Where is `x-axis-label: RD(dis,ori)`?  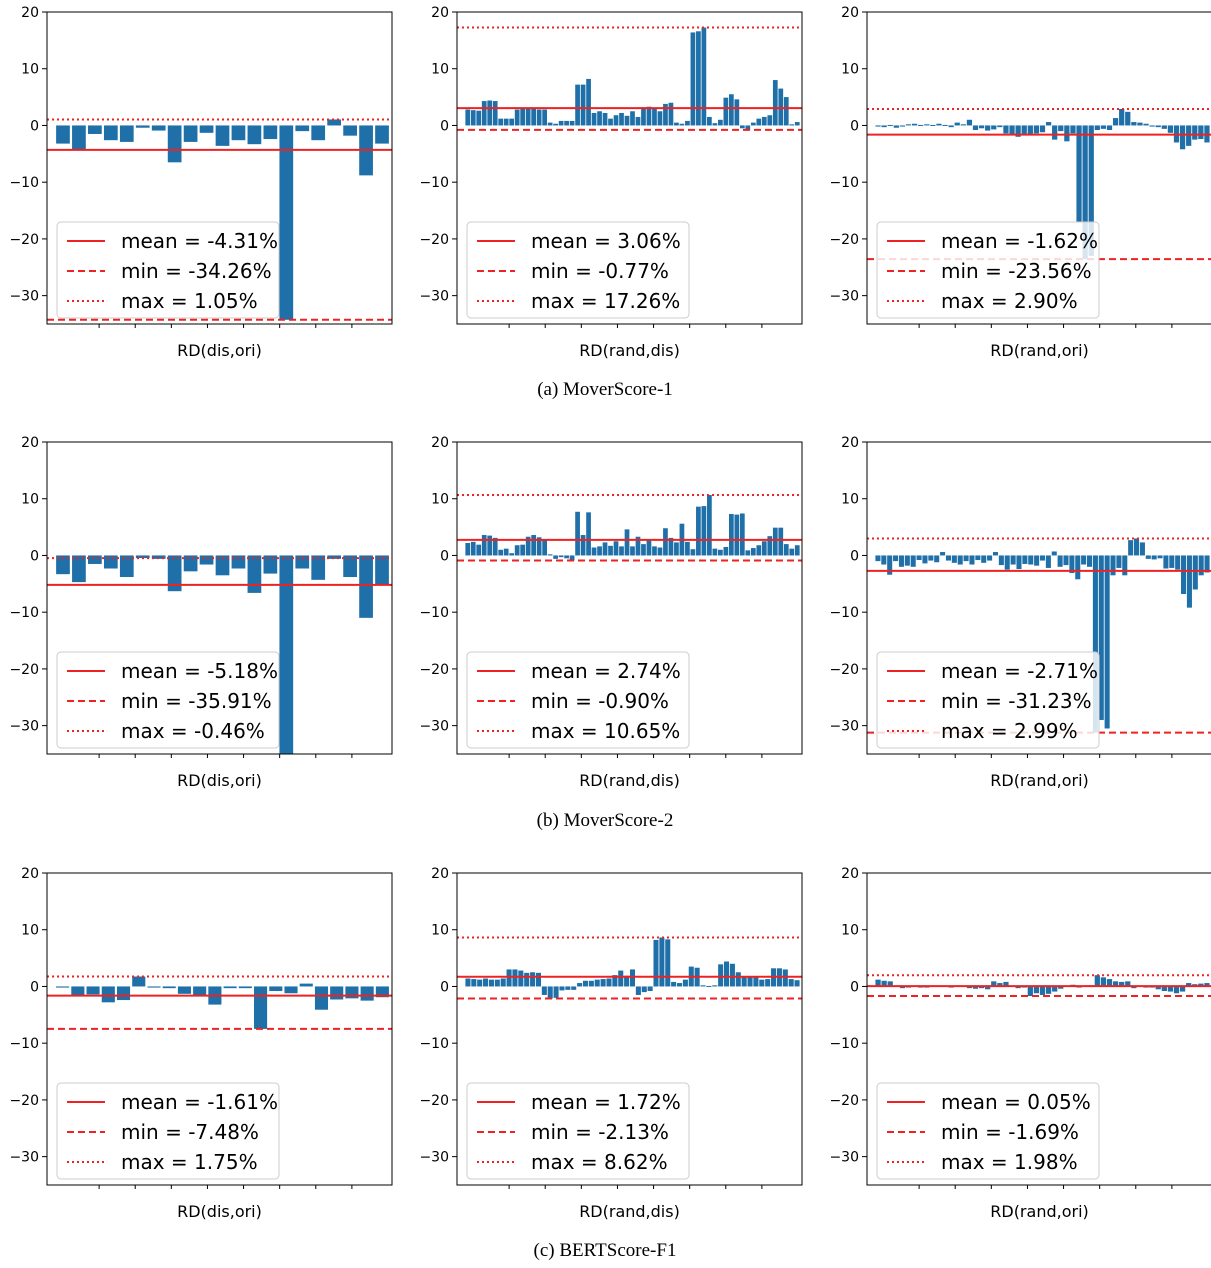 x-axis-label: RD(dis,ori) is located at coordinates (219, 1211).